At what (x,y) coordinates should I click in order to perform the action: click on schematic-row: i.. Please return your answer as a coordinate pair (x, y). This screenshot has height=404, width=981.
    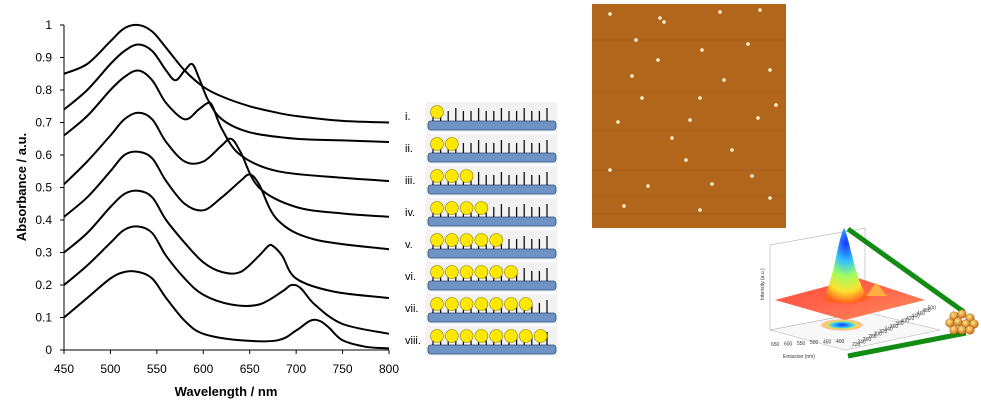
    Looking at the image, I should click on (481, 117).